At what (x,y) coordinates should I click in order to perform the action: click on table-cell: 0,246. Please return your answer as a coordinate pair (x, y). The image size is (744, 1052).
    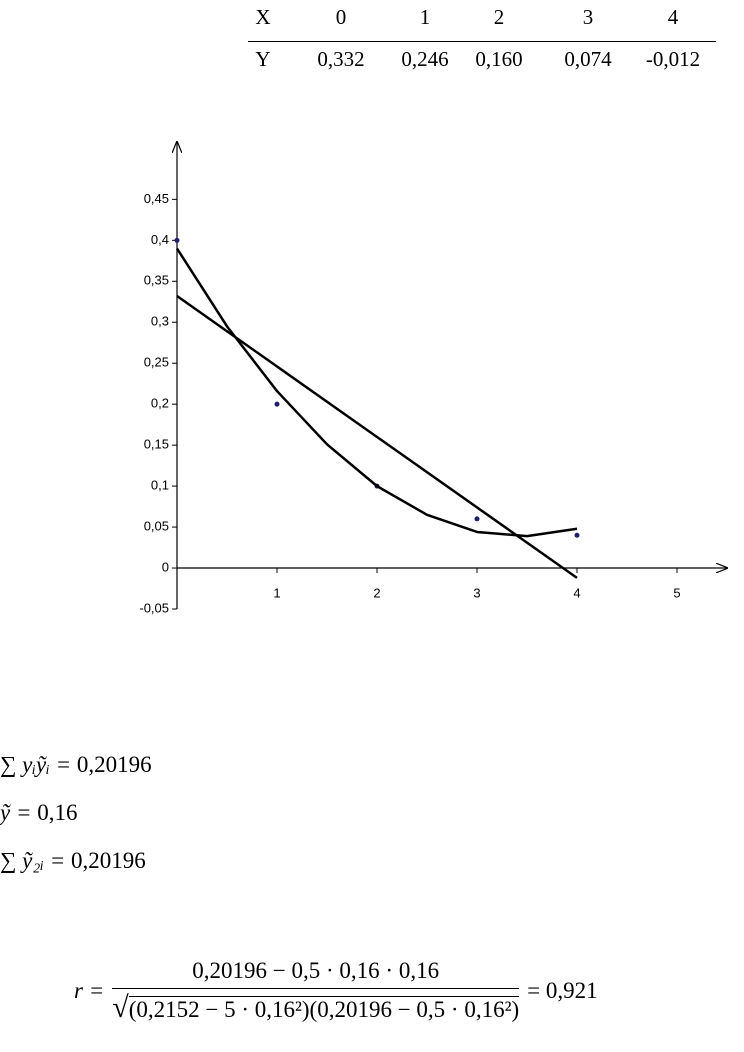
    Looking at the image, I should click on (425, 59).